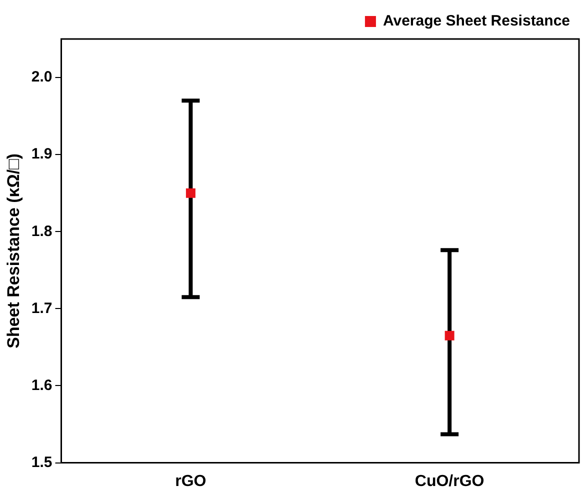 The width and height of the screenshot is (586, 494). I want to click on x-tick-label: CuO/rGO, so click(449, 481).